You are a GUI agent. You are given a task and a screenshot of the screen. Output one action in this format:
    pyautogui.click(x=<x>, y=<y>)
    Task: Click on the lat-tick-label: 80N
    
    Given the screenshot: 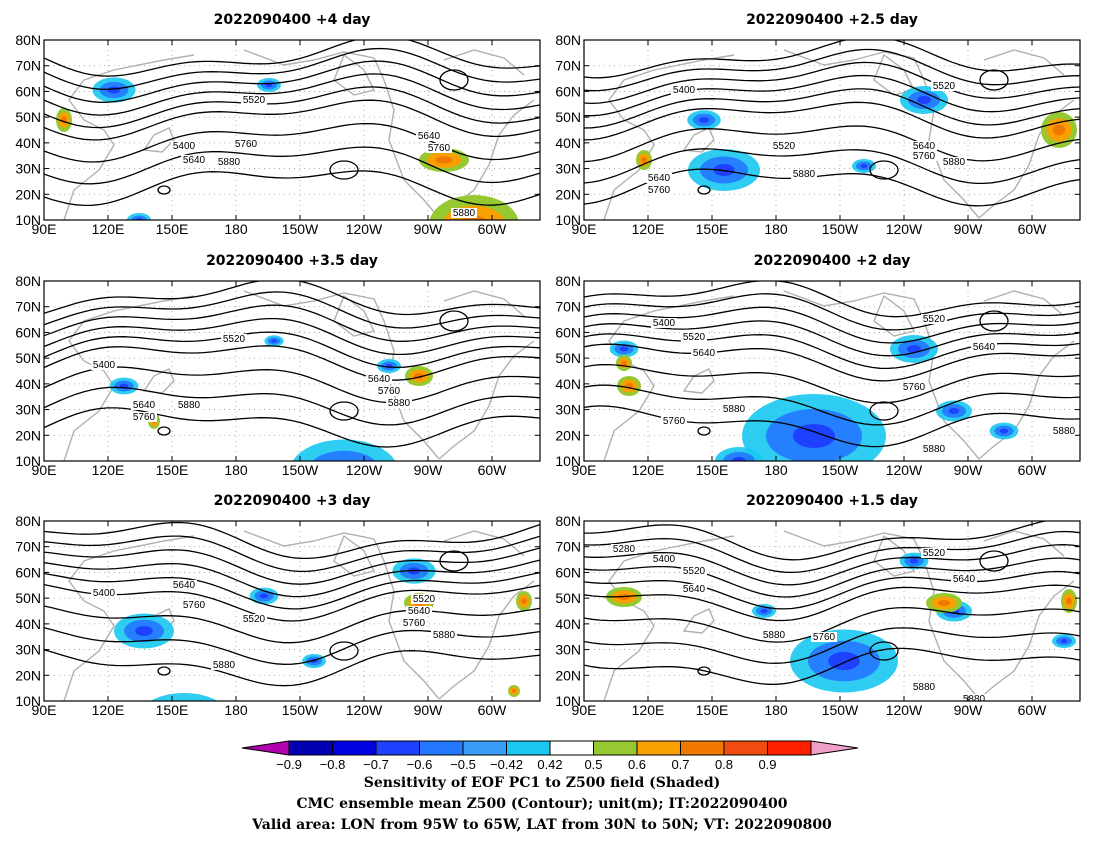 What is the action you would take?
    pyautogui.click(x=568, y=40)
    